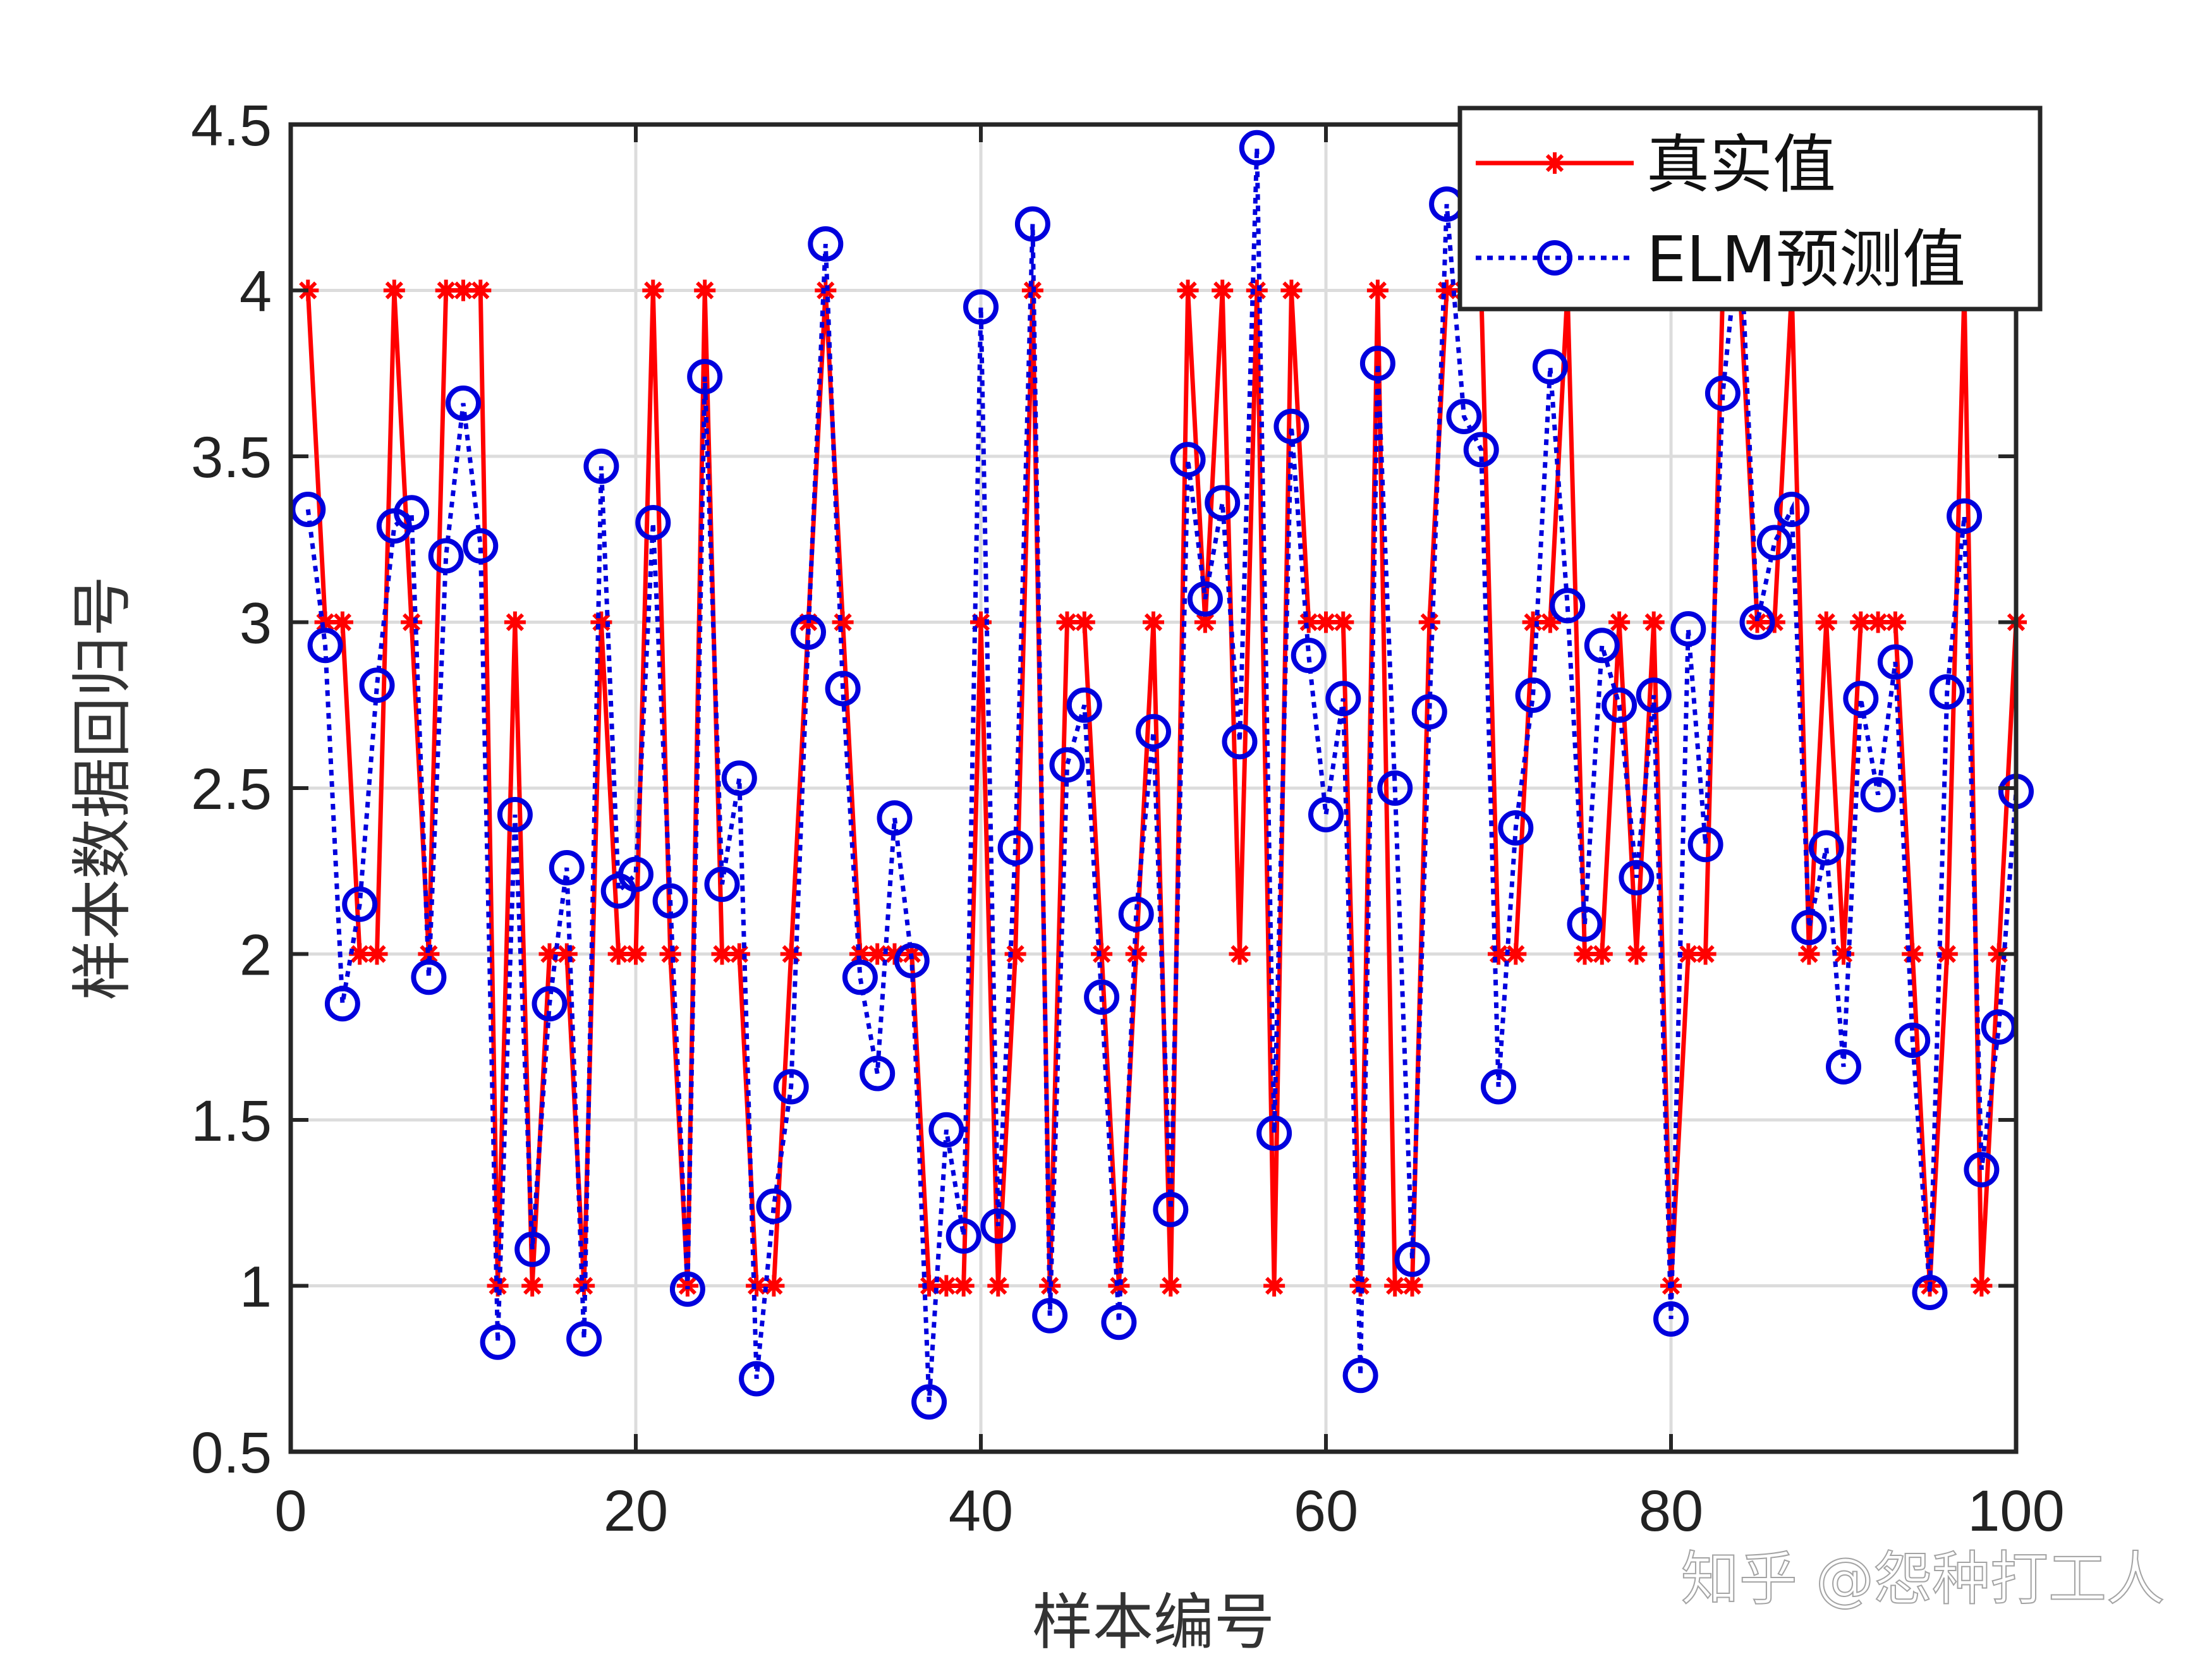  I want to click on legend: 真实值 ELM预测值, so click(1750, 209).